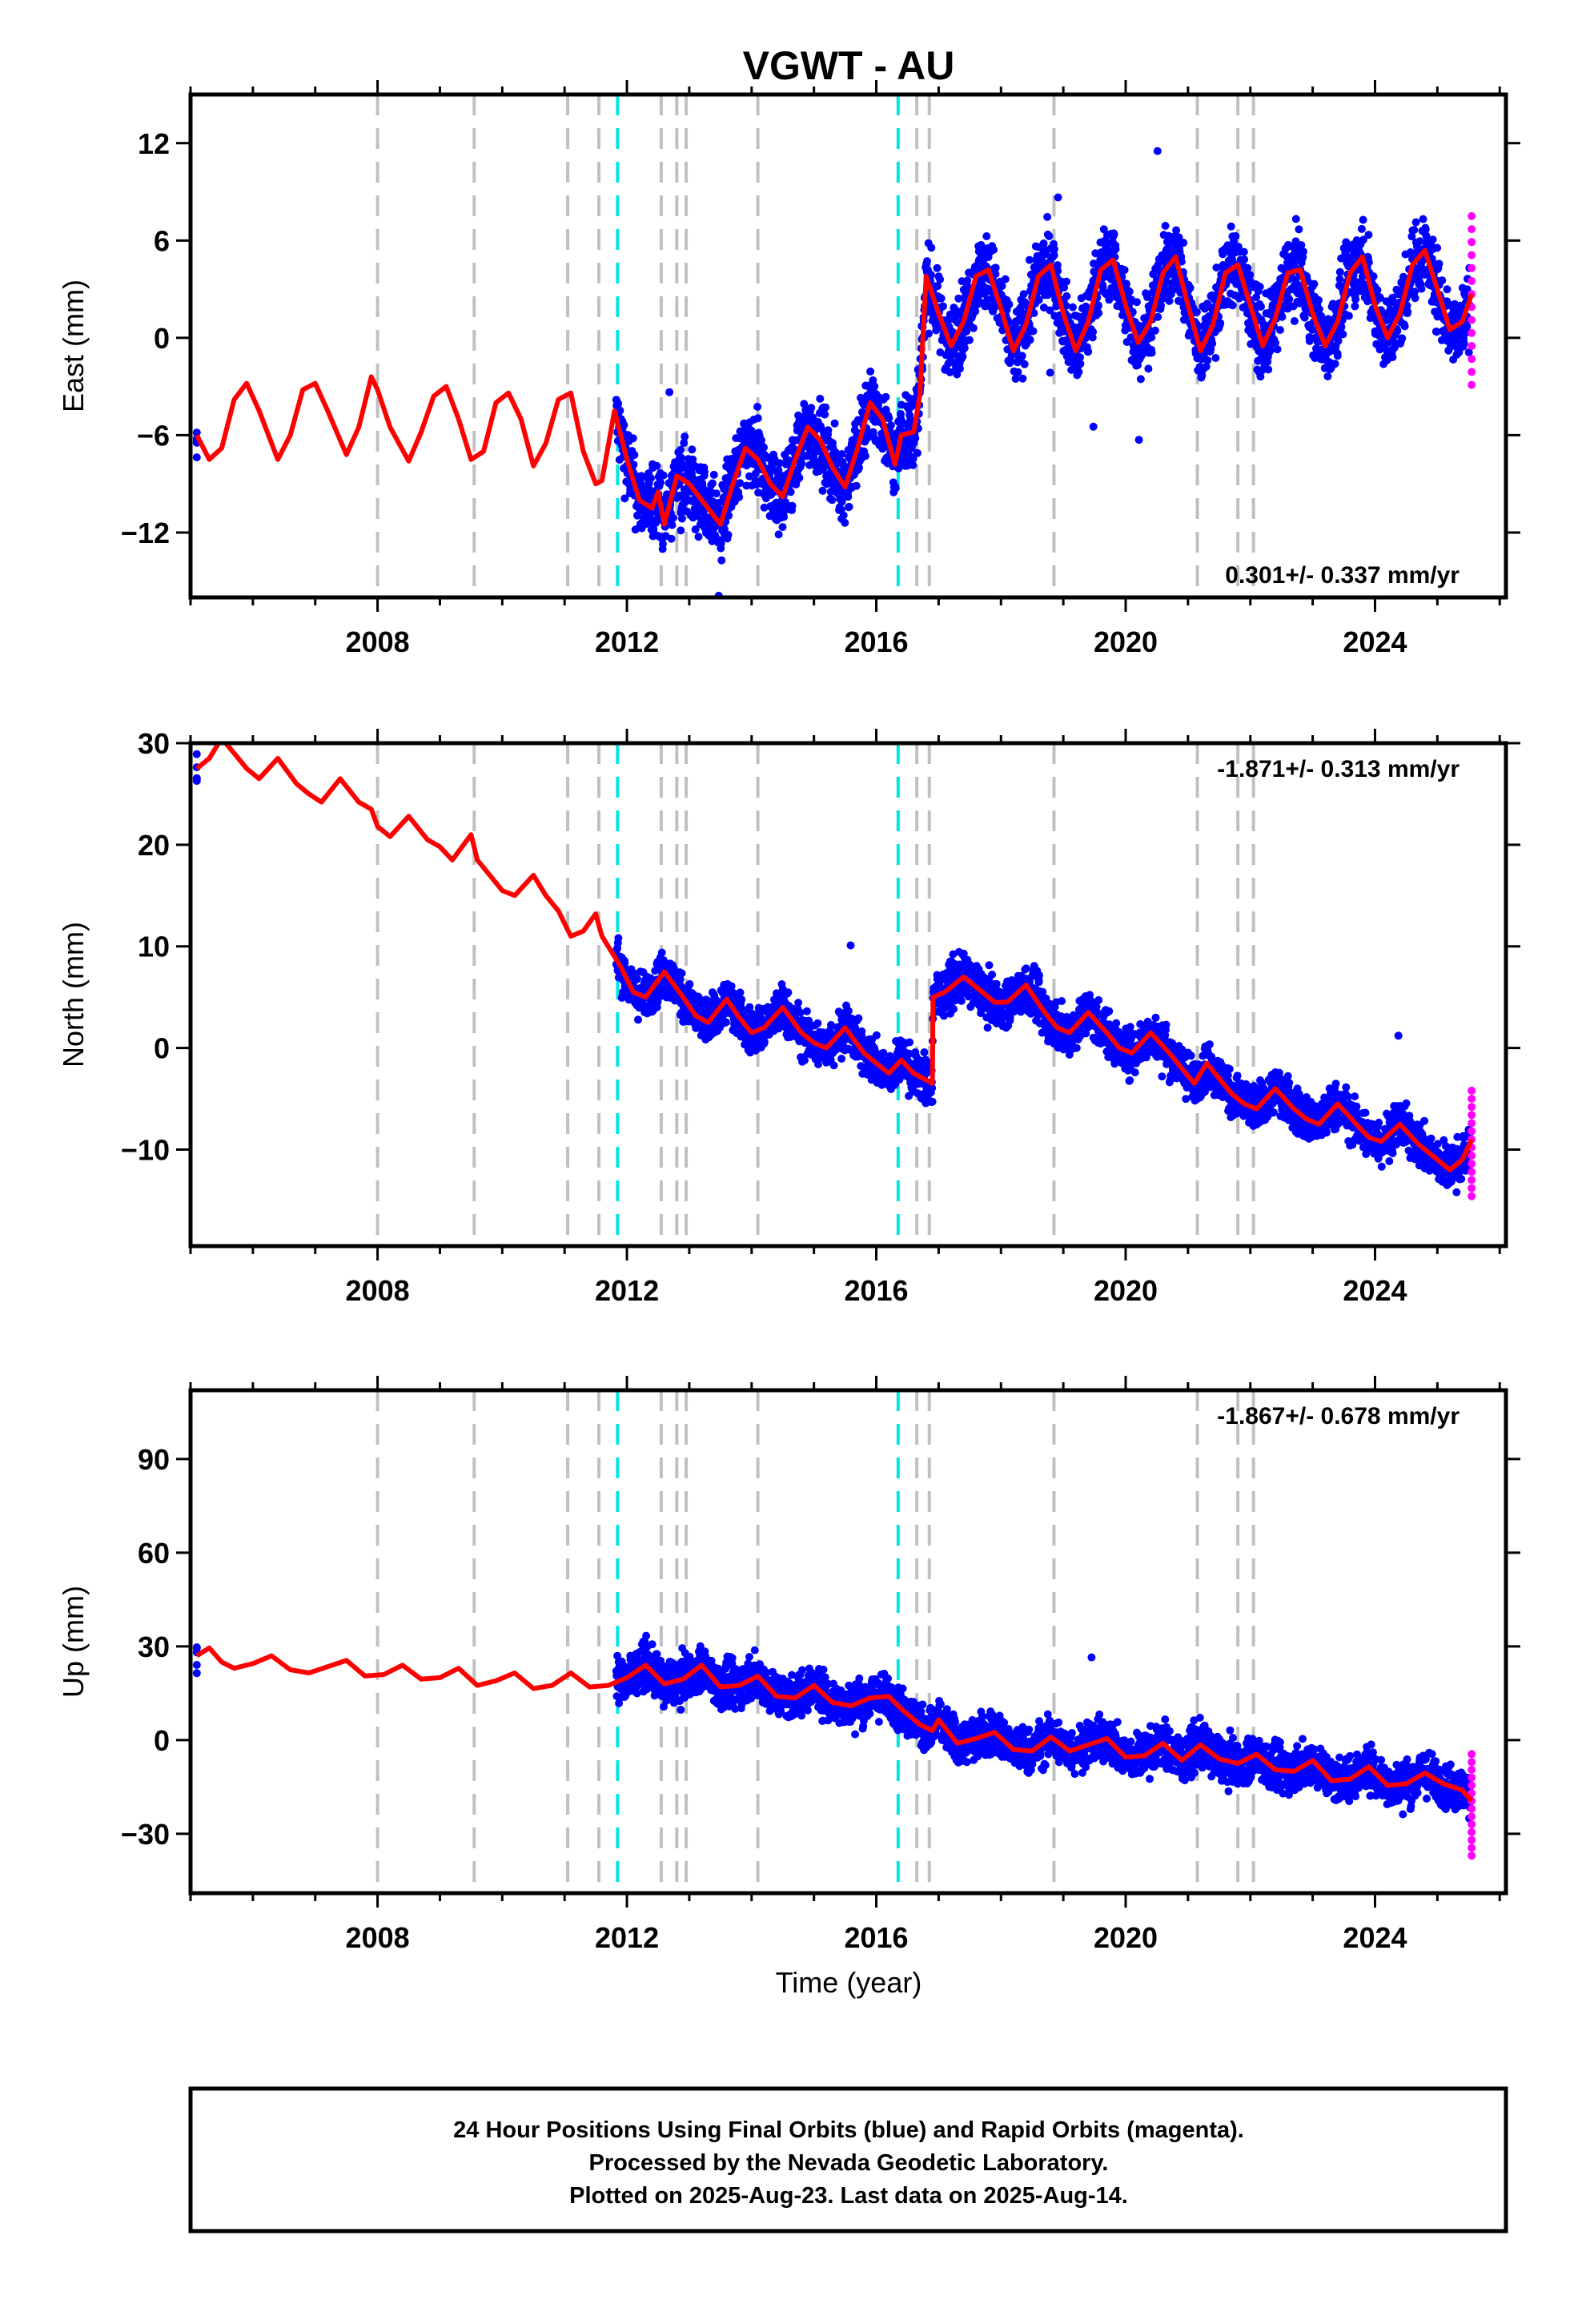 This screenshot has width=1582, height=2324. Describe the element at coordinates (378, 641) in the screenshot. I see `x-tick-label: 2008` at that location.